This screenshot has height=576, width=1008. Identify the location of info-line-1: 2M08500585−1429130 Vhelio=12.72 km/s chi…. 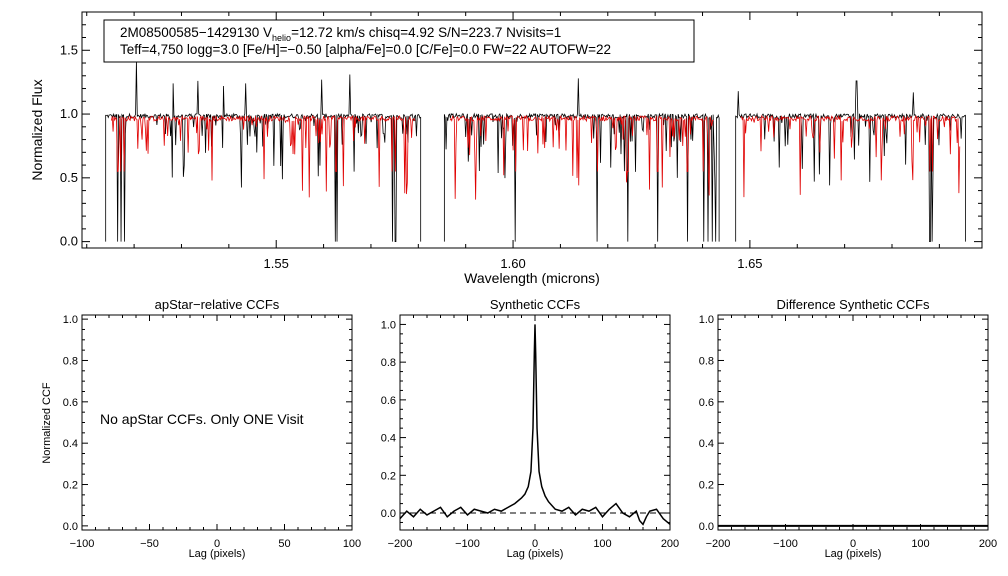
(340, 34).